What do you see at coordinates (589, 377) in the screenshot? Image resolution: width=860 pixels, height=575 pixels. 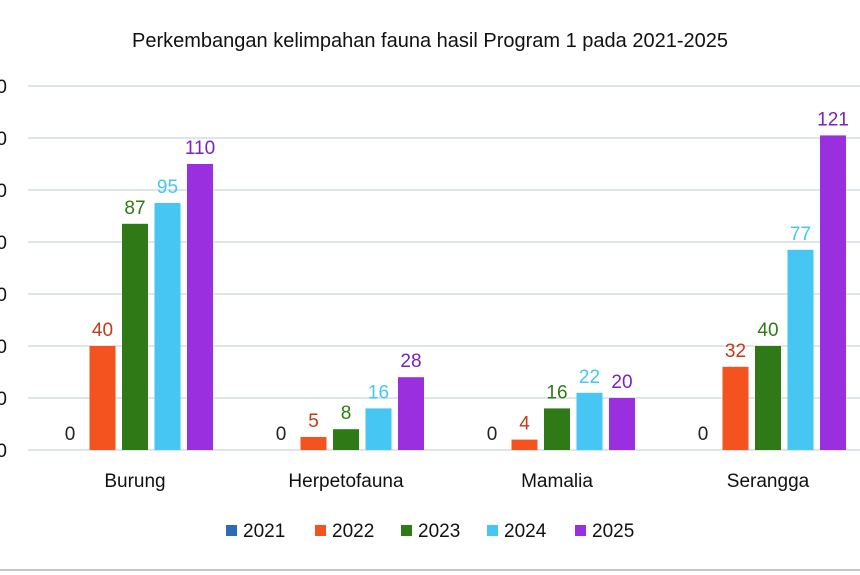 I see `data-label: 22` at bounding box center [589, 377].